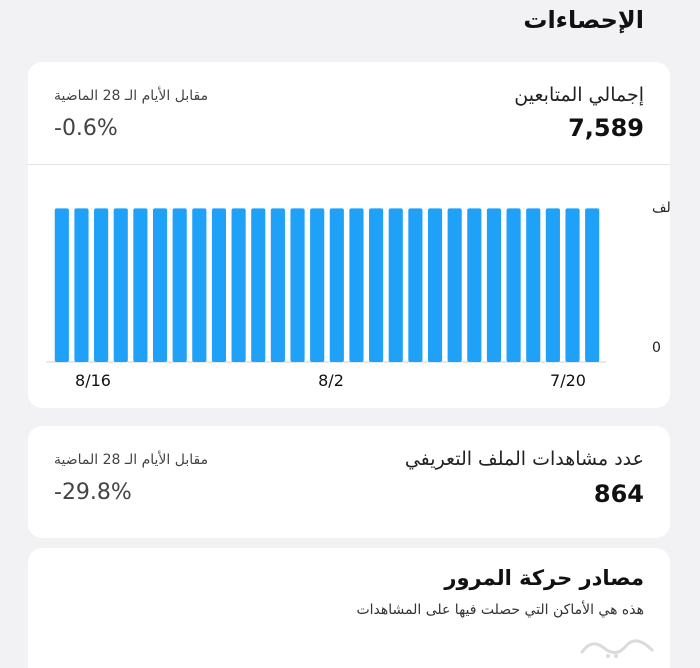  What do you see at coordinates (93, 492) in the screenshot?
I see `profile-views-compare-value: -29.8%` at bounding box center [93, 492].